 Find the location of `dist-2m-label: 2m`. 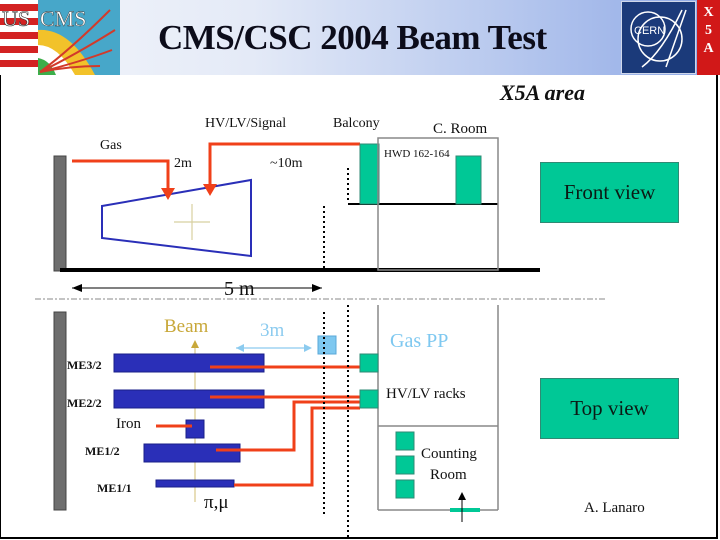

dist-2m-label: 2m is located at coordinates (183, 163).